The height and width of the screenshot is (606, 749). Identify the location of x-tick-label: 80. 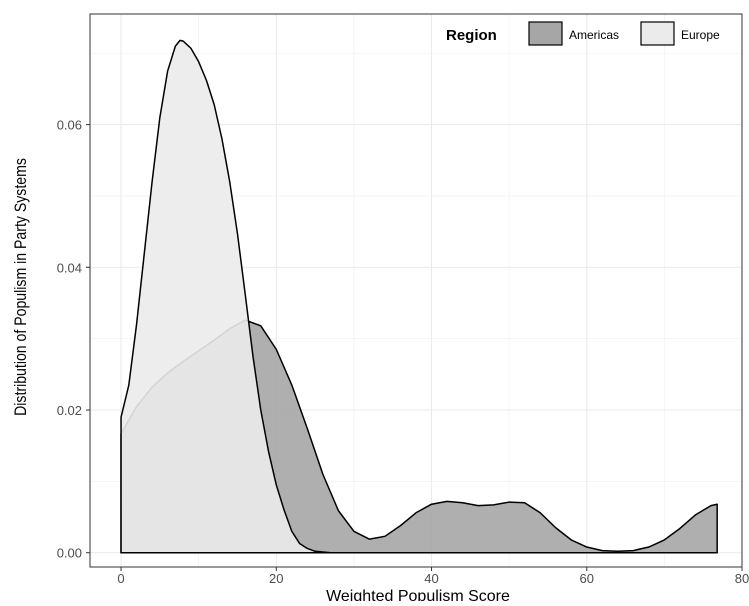
(742, 578).